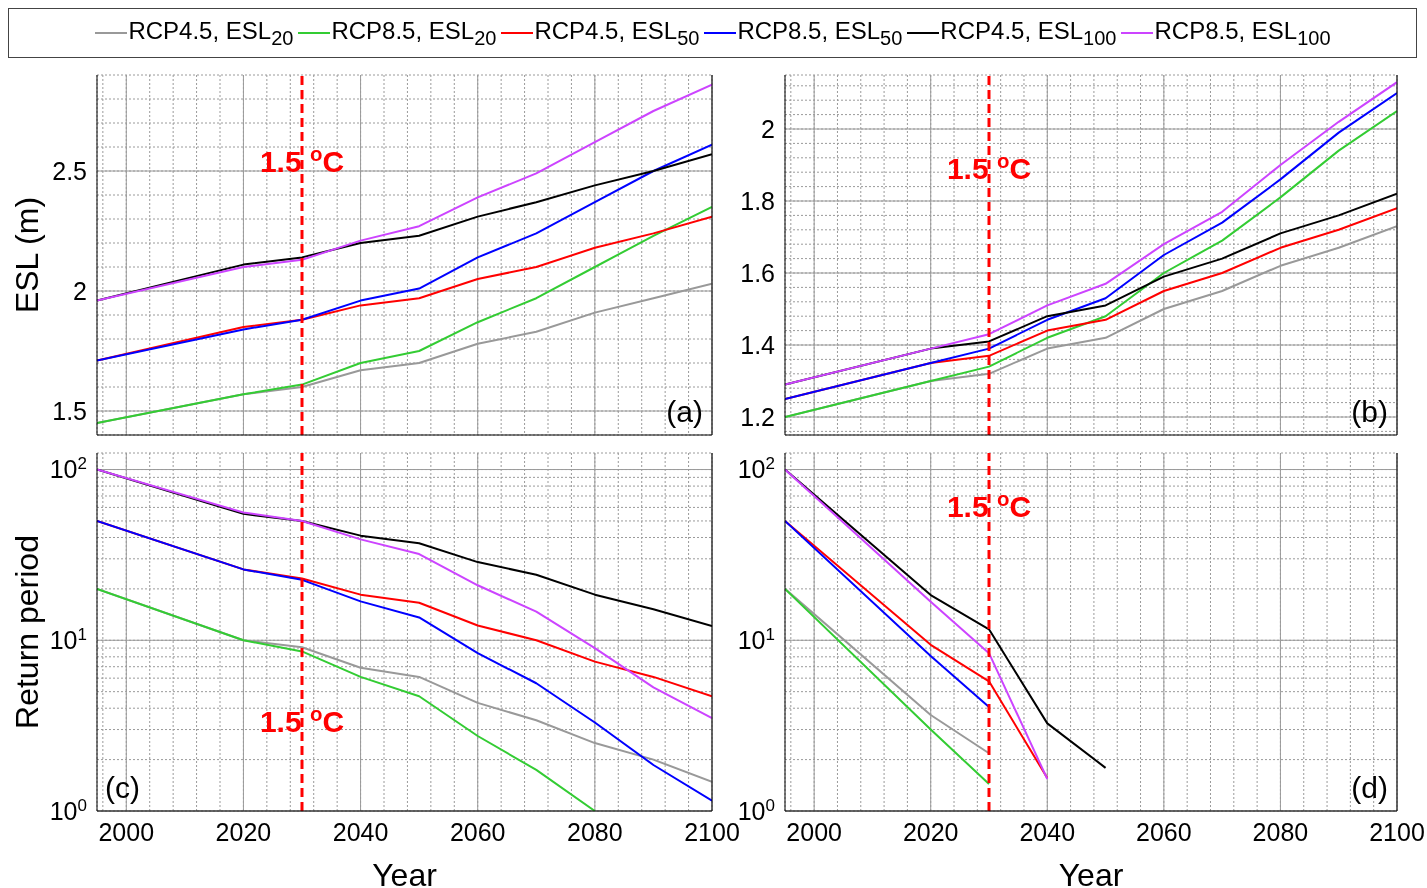  What do you see at coordinates (617, 33) in the screenshot?
I see `legend-label: RCP4.5, ESL$_{50}$` at bounding box center [617, 33].